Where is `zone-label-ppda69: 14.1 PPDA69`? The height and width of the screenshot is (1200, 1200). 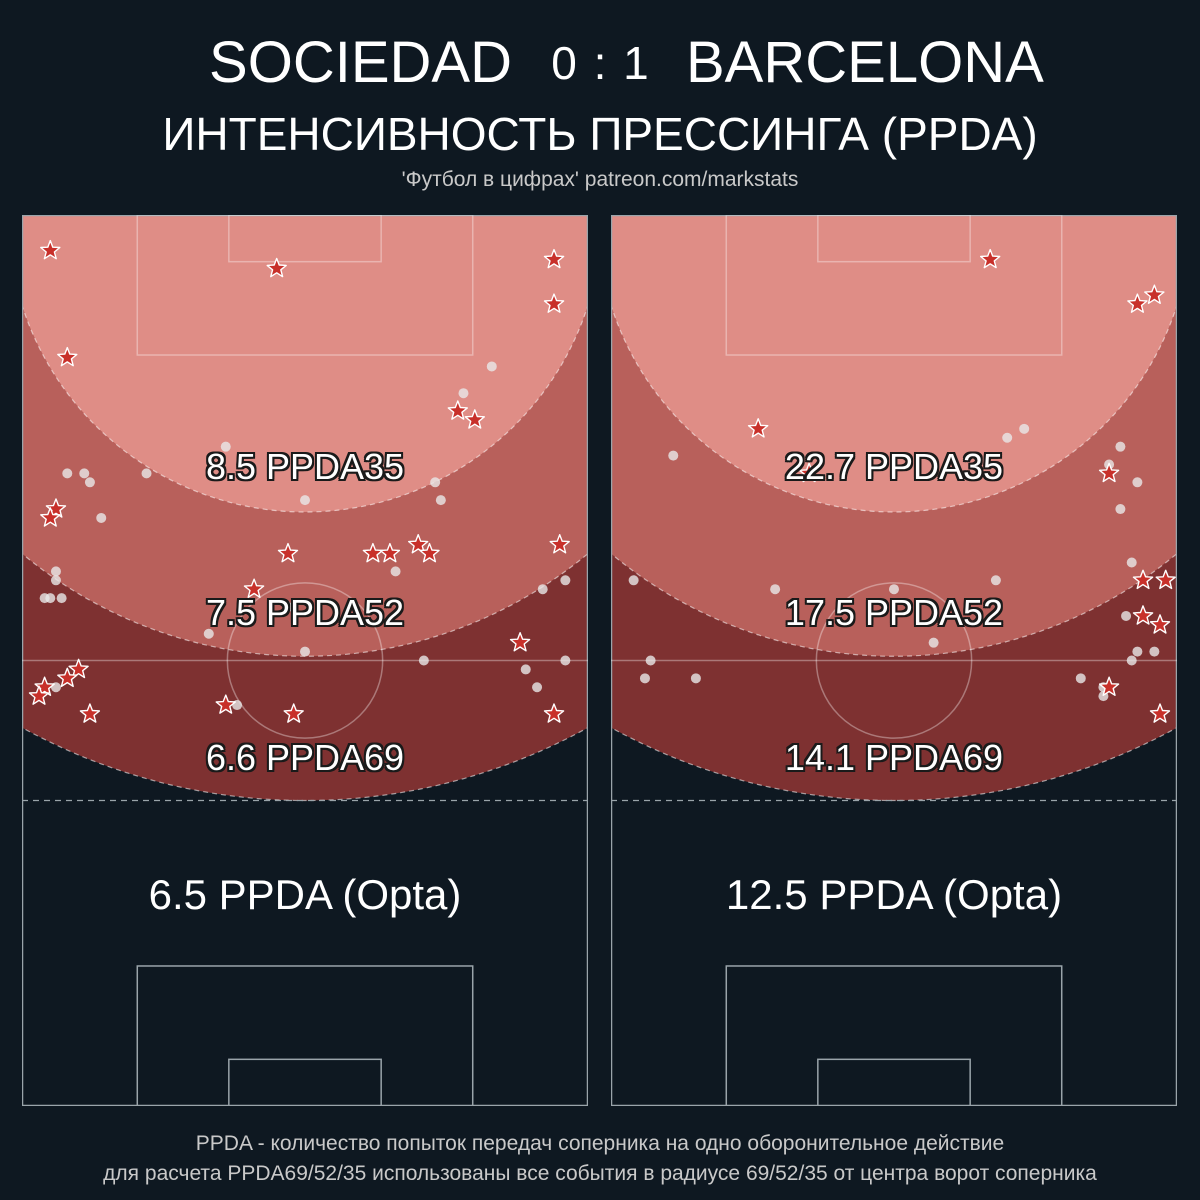 zone-label-ppda69: 14.1 PPDA69 is located at coordinates (894, 757).